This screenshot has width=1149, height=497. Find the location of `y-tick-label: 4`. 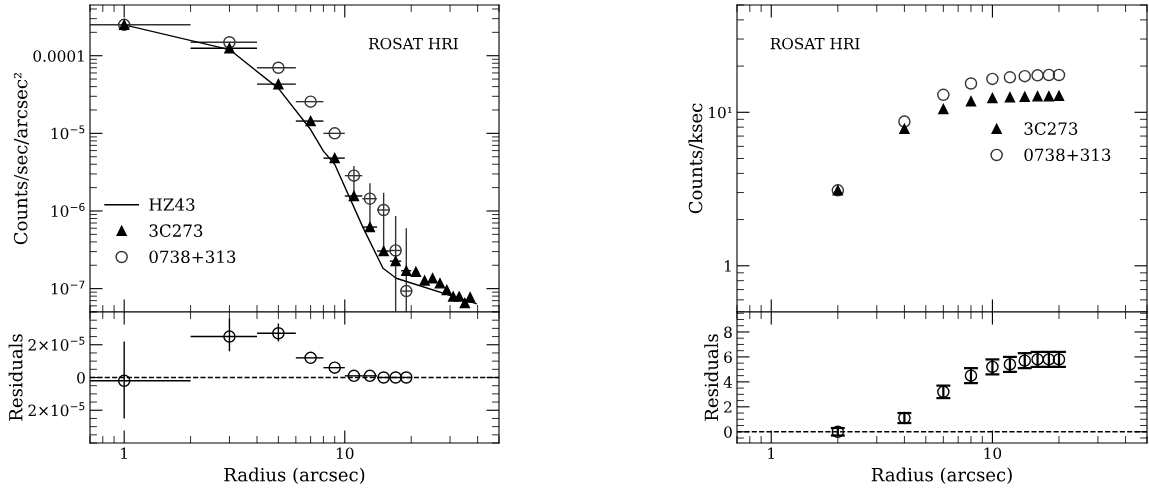

y-tick-label: 4 is located at coordinates (728, 382).